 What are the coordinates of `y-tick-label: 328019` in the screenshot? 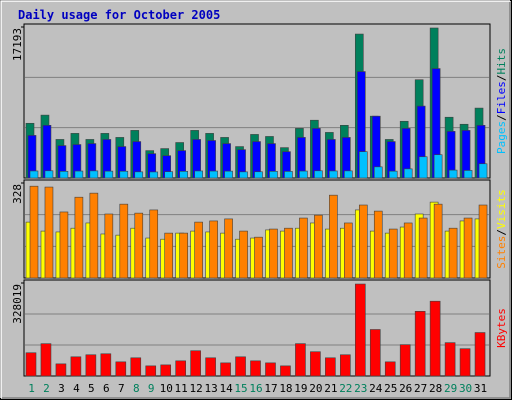 It's located at (17, 304).